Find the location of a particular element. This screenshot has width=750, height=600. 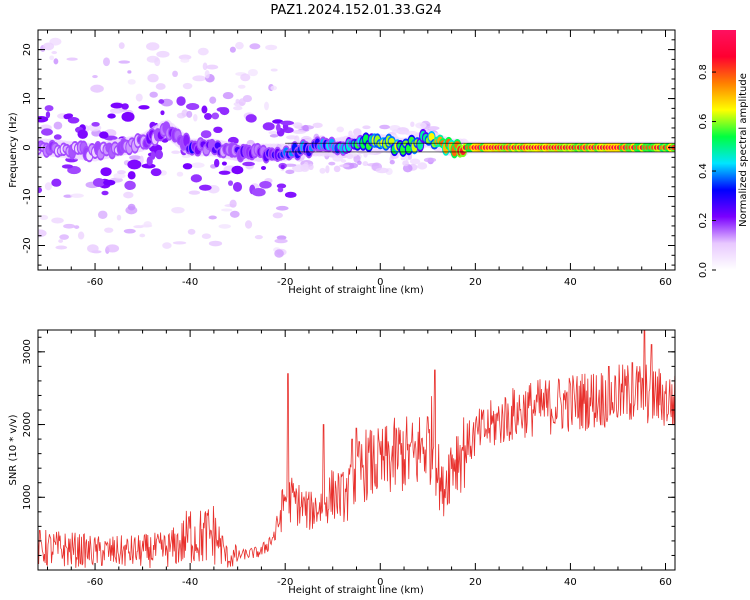

colorbar-ticks: 0.0 0.2 0.4 0.6 0.8 is located at coordinates (707, 171).